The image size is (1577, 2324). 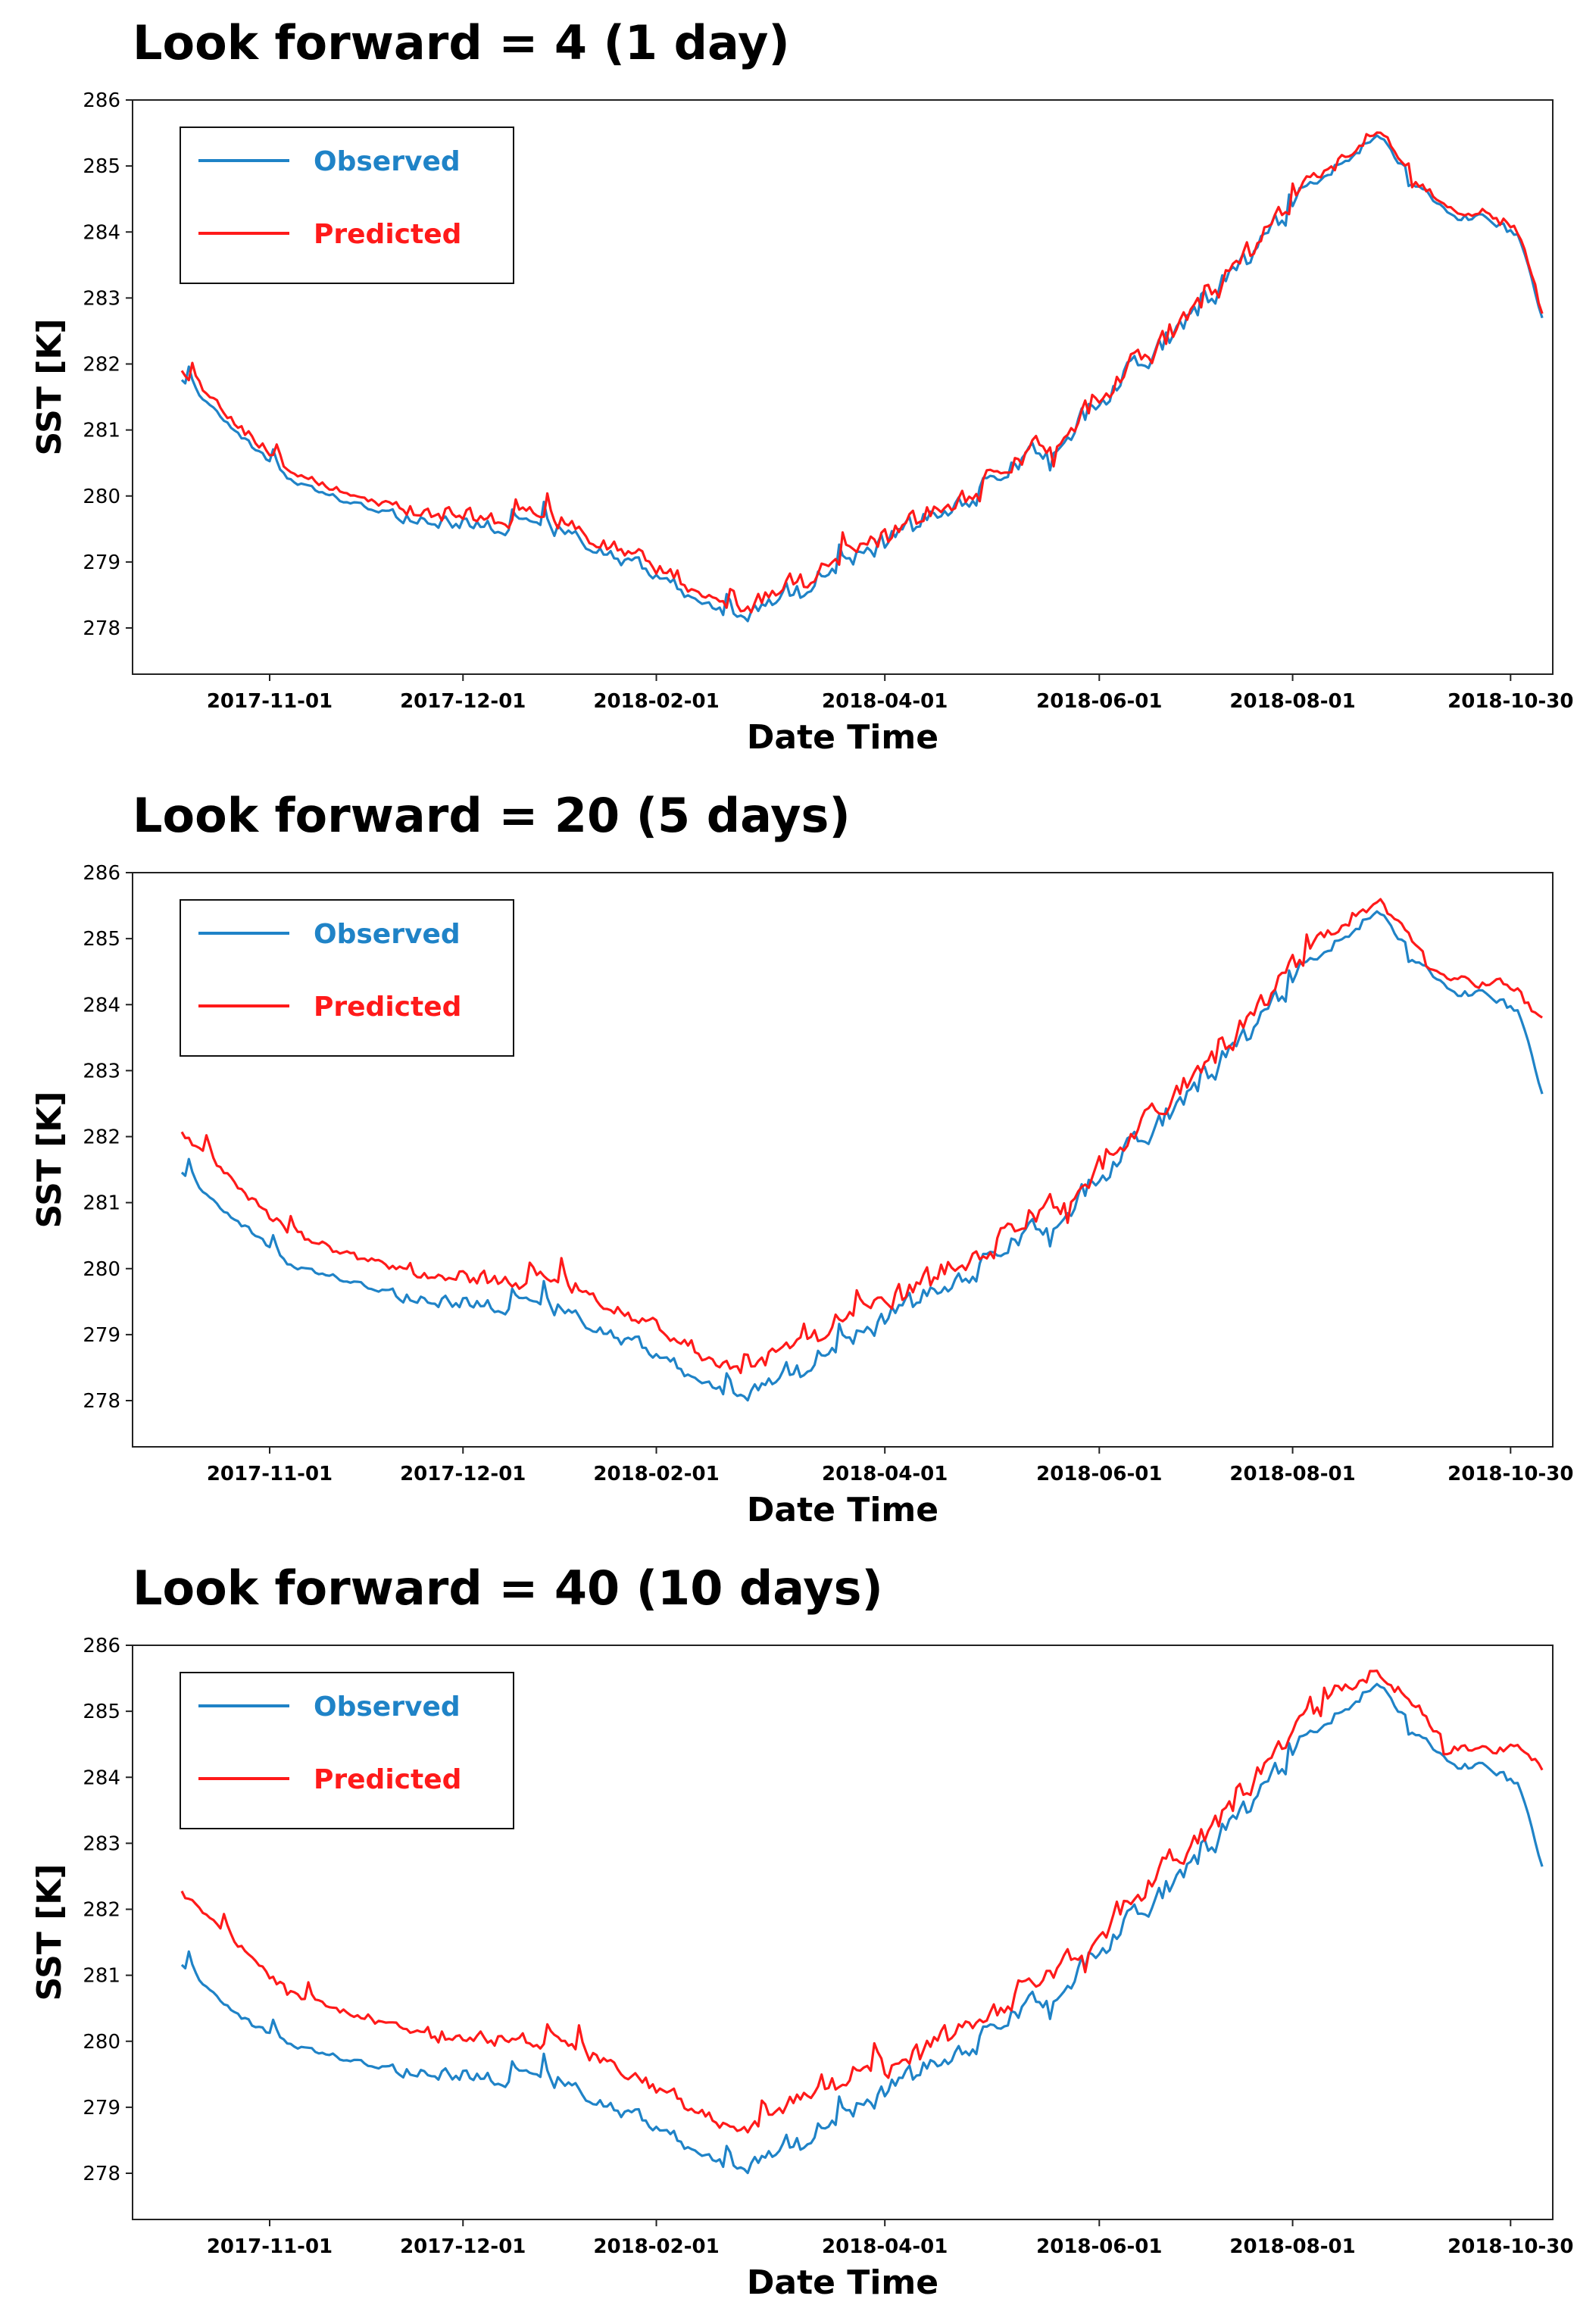 I want to click on chart-title: Look forward = 40 (10 days), so click(x=508, y=1588).